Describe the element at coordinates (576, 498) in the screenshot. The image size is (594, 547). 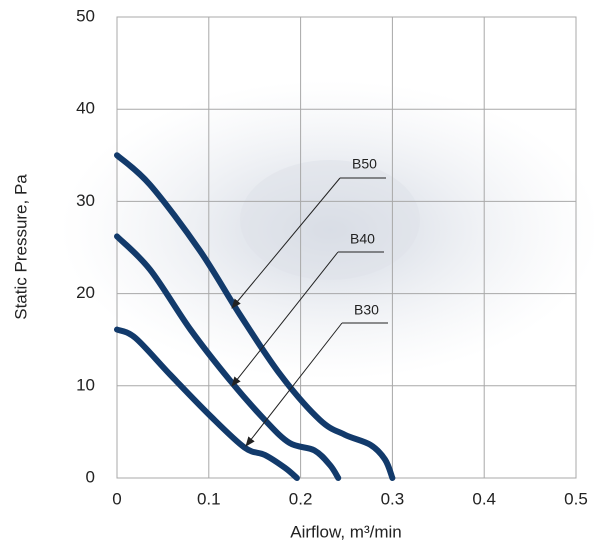
I see `x-tick-label: 0.5` at that location.